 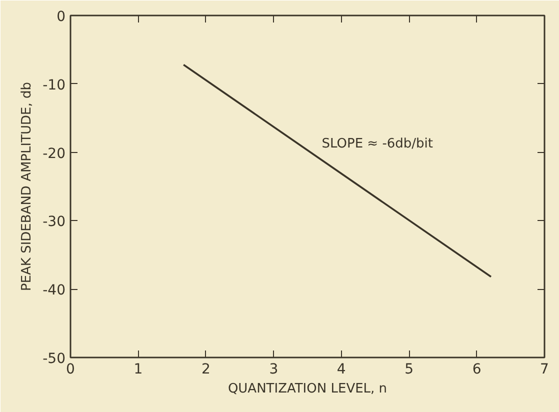 What do you see at coordinates (54, 85) in the screenshot?
I see `y-tick-label: -10` at bounding box center [54, 85].